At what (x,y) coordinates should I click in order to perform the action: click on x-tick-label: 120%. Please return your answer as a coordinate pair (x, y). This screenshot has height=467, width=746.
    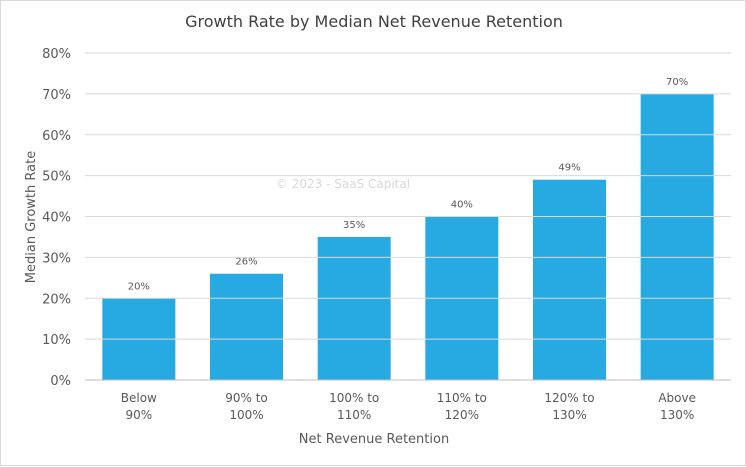
    Looking at the image, I should click on (462, 415).